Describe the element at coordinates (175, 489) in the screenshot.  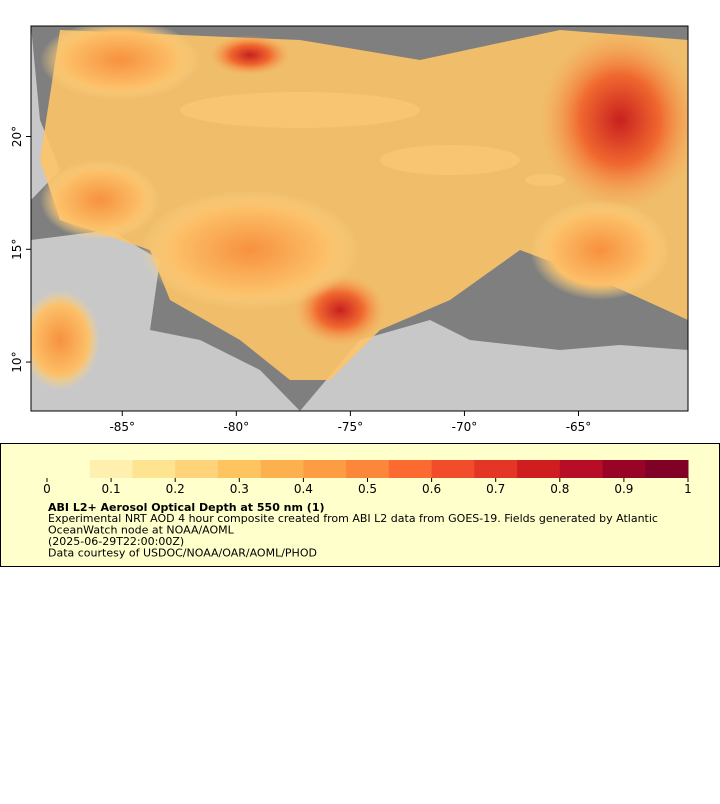
I see `colorbar-tick-label: 0.2` at that location.